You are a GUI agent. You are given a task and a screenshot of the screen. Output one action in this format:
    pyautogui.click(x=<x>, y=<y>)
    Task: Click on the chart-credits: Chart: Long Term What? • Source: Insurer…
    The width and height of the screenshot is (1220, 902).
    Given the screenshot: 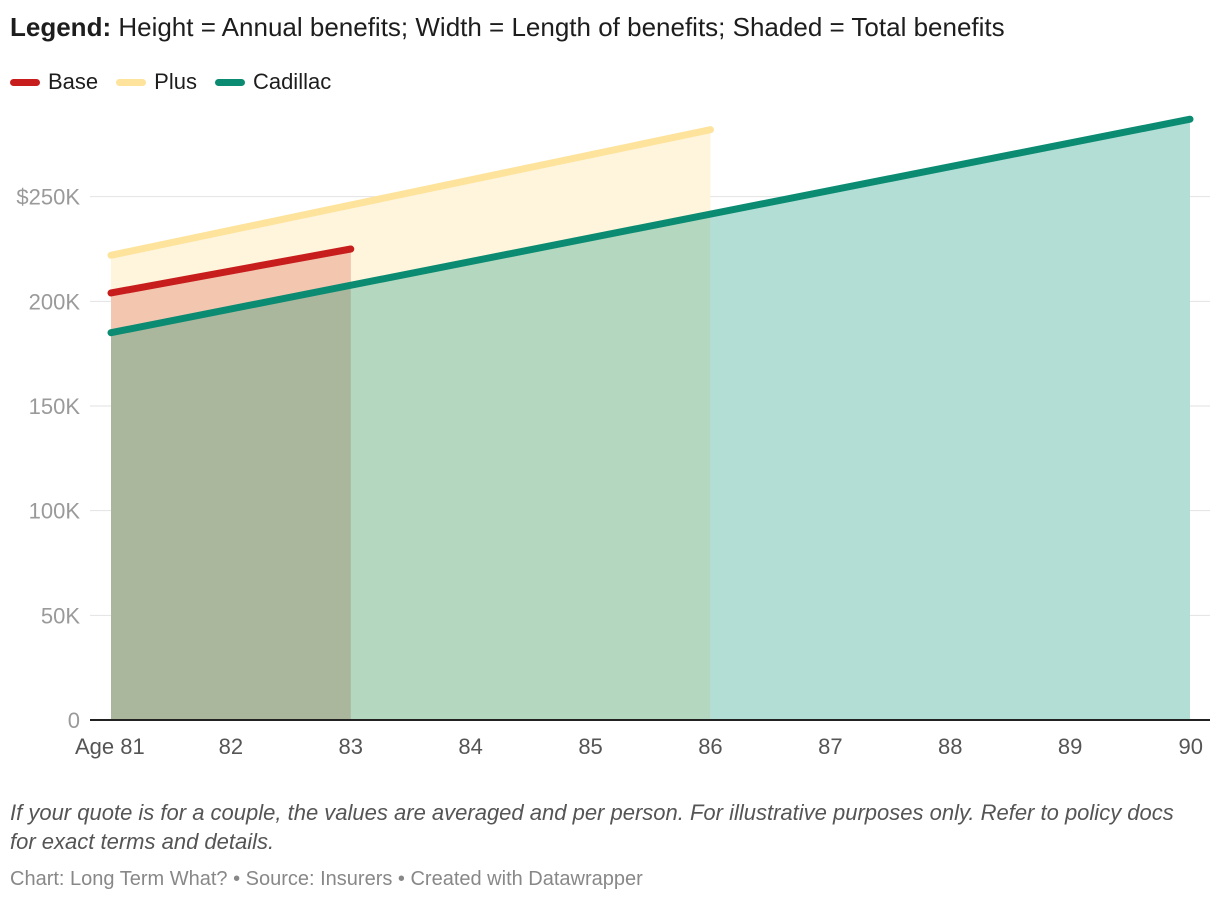 What is the action you would take?
    pyautogui.click(x=326, y=879)
    